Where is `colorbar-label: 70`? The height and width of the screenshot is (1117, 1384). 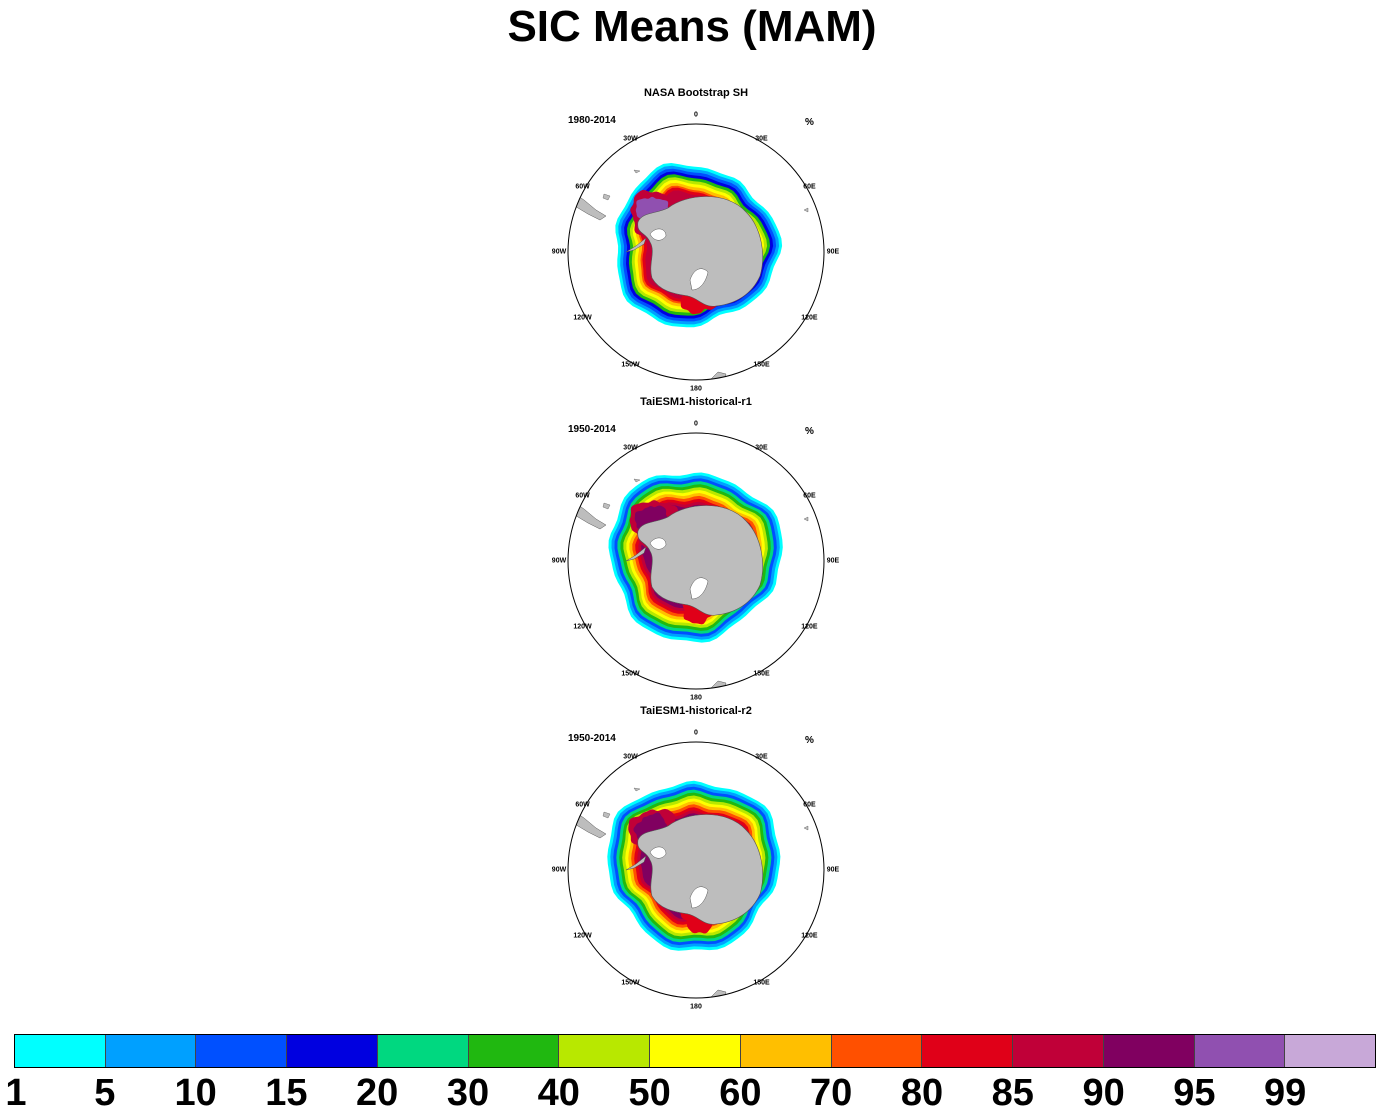 colorbar-label: 70 is located at coordinates (831, 1093).